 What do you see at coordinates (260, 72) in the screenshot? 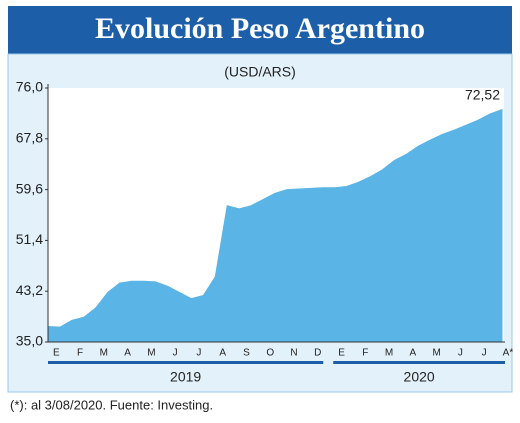
I see `subtitle: (USD/ARS)` at bounding box center [260, 72].